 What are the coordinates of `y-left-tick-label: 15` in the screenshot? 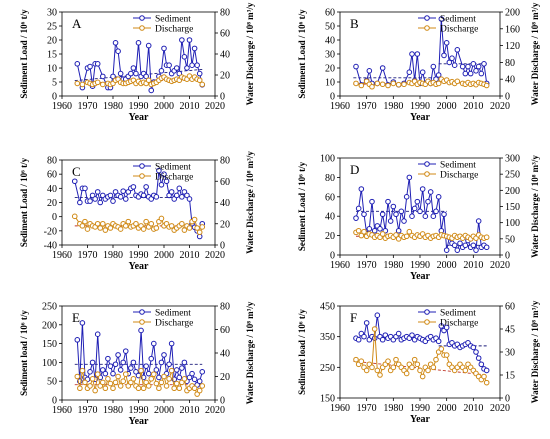 It's located at (52, 55).